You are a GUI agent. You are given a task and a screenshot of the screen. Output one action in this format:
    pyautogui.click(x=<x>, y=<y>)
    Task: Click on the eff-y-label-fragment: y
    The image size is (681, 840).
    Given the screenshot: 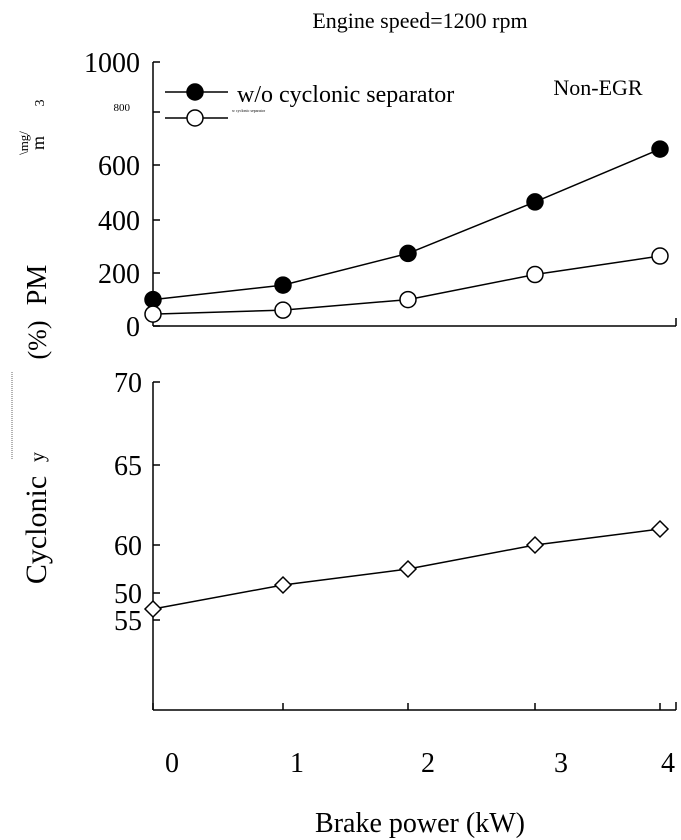 What is the action you would take?
    pyautogui.click(x=38, y=457)
    